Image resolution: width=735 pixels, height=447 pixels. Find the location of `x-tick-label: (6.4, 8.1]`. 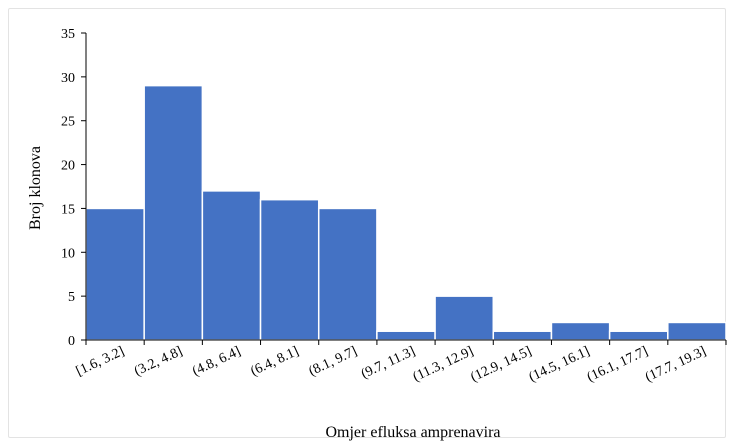

x-tick-label: (6.4, 8.1] is located at coordinates (274, 361).